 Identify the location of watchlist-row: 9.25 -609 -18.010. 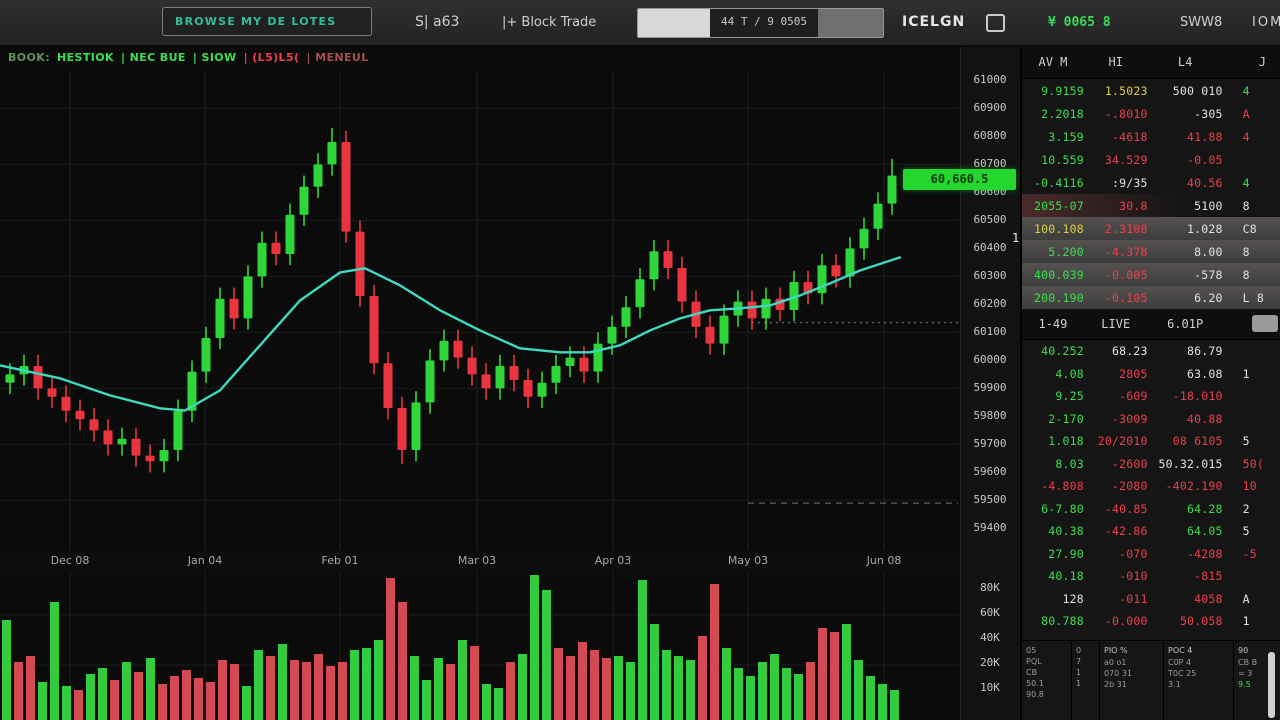
(1151, 396).